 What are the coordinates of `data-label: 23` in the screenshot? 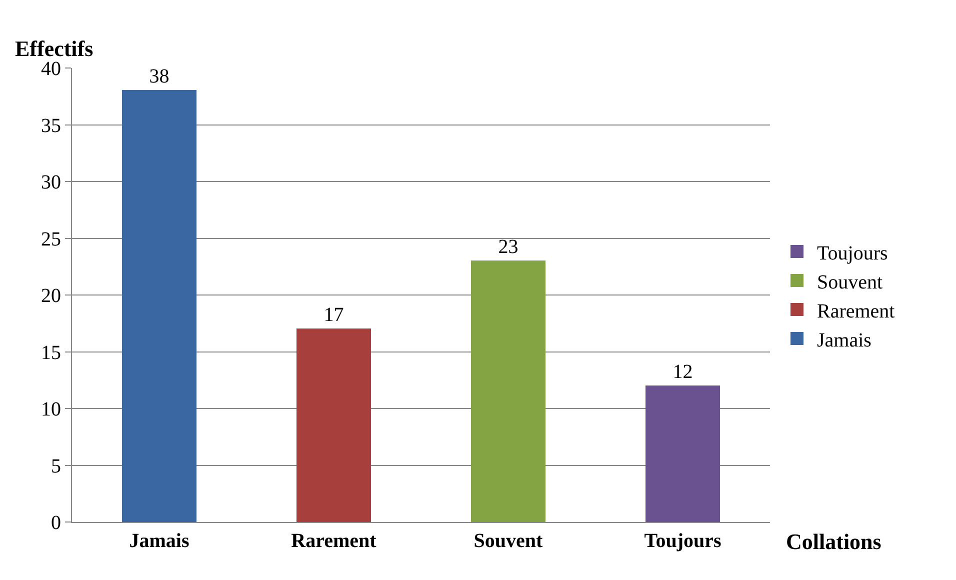 It's located at (508, 247).